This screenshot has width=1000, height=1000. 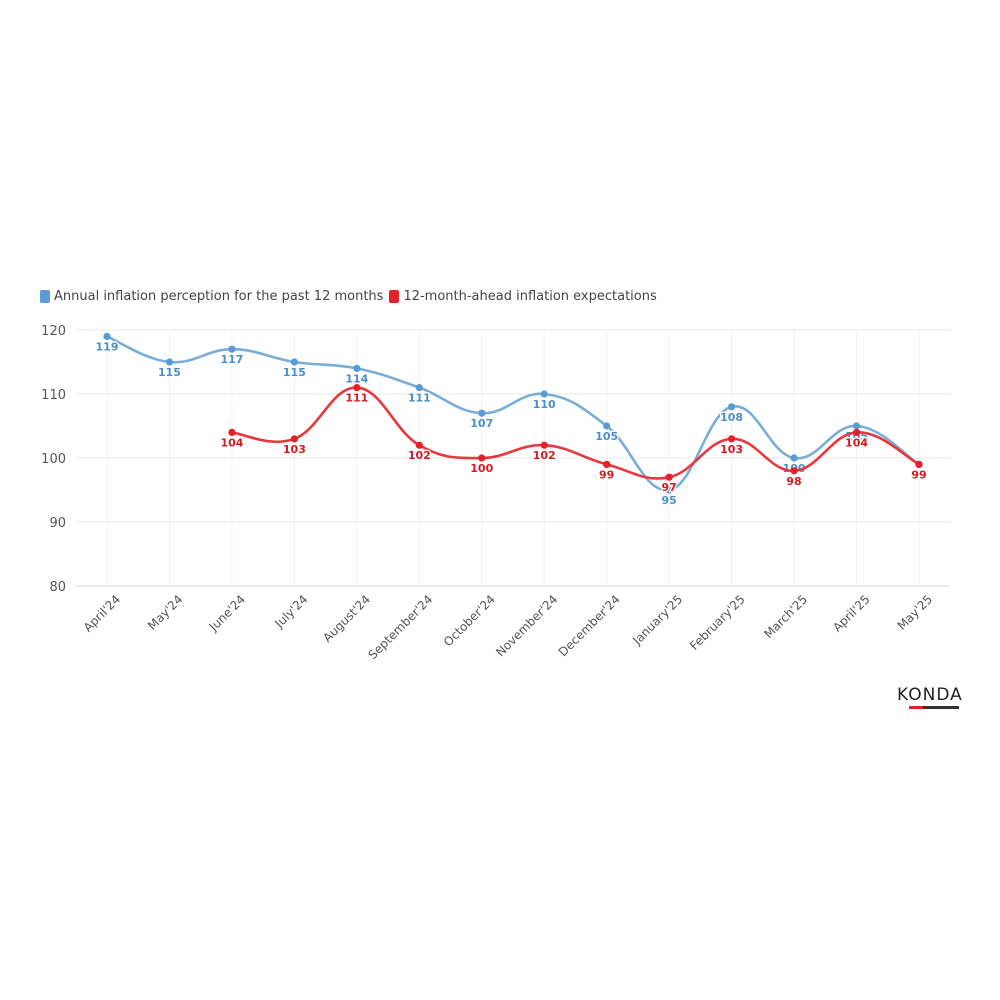 What do you see at coordinates (934, 707) in the screenshot?
I see `logo-underline` at bounding box center [934, 707].